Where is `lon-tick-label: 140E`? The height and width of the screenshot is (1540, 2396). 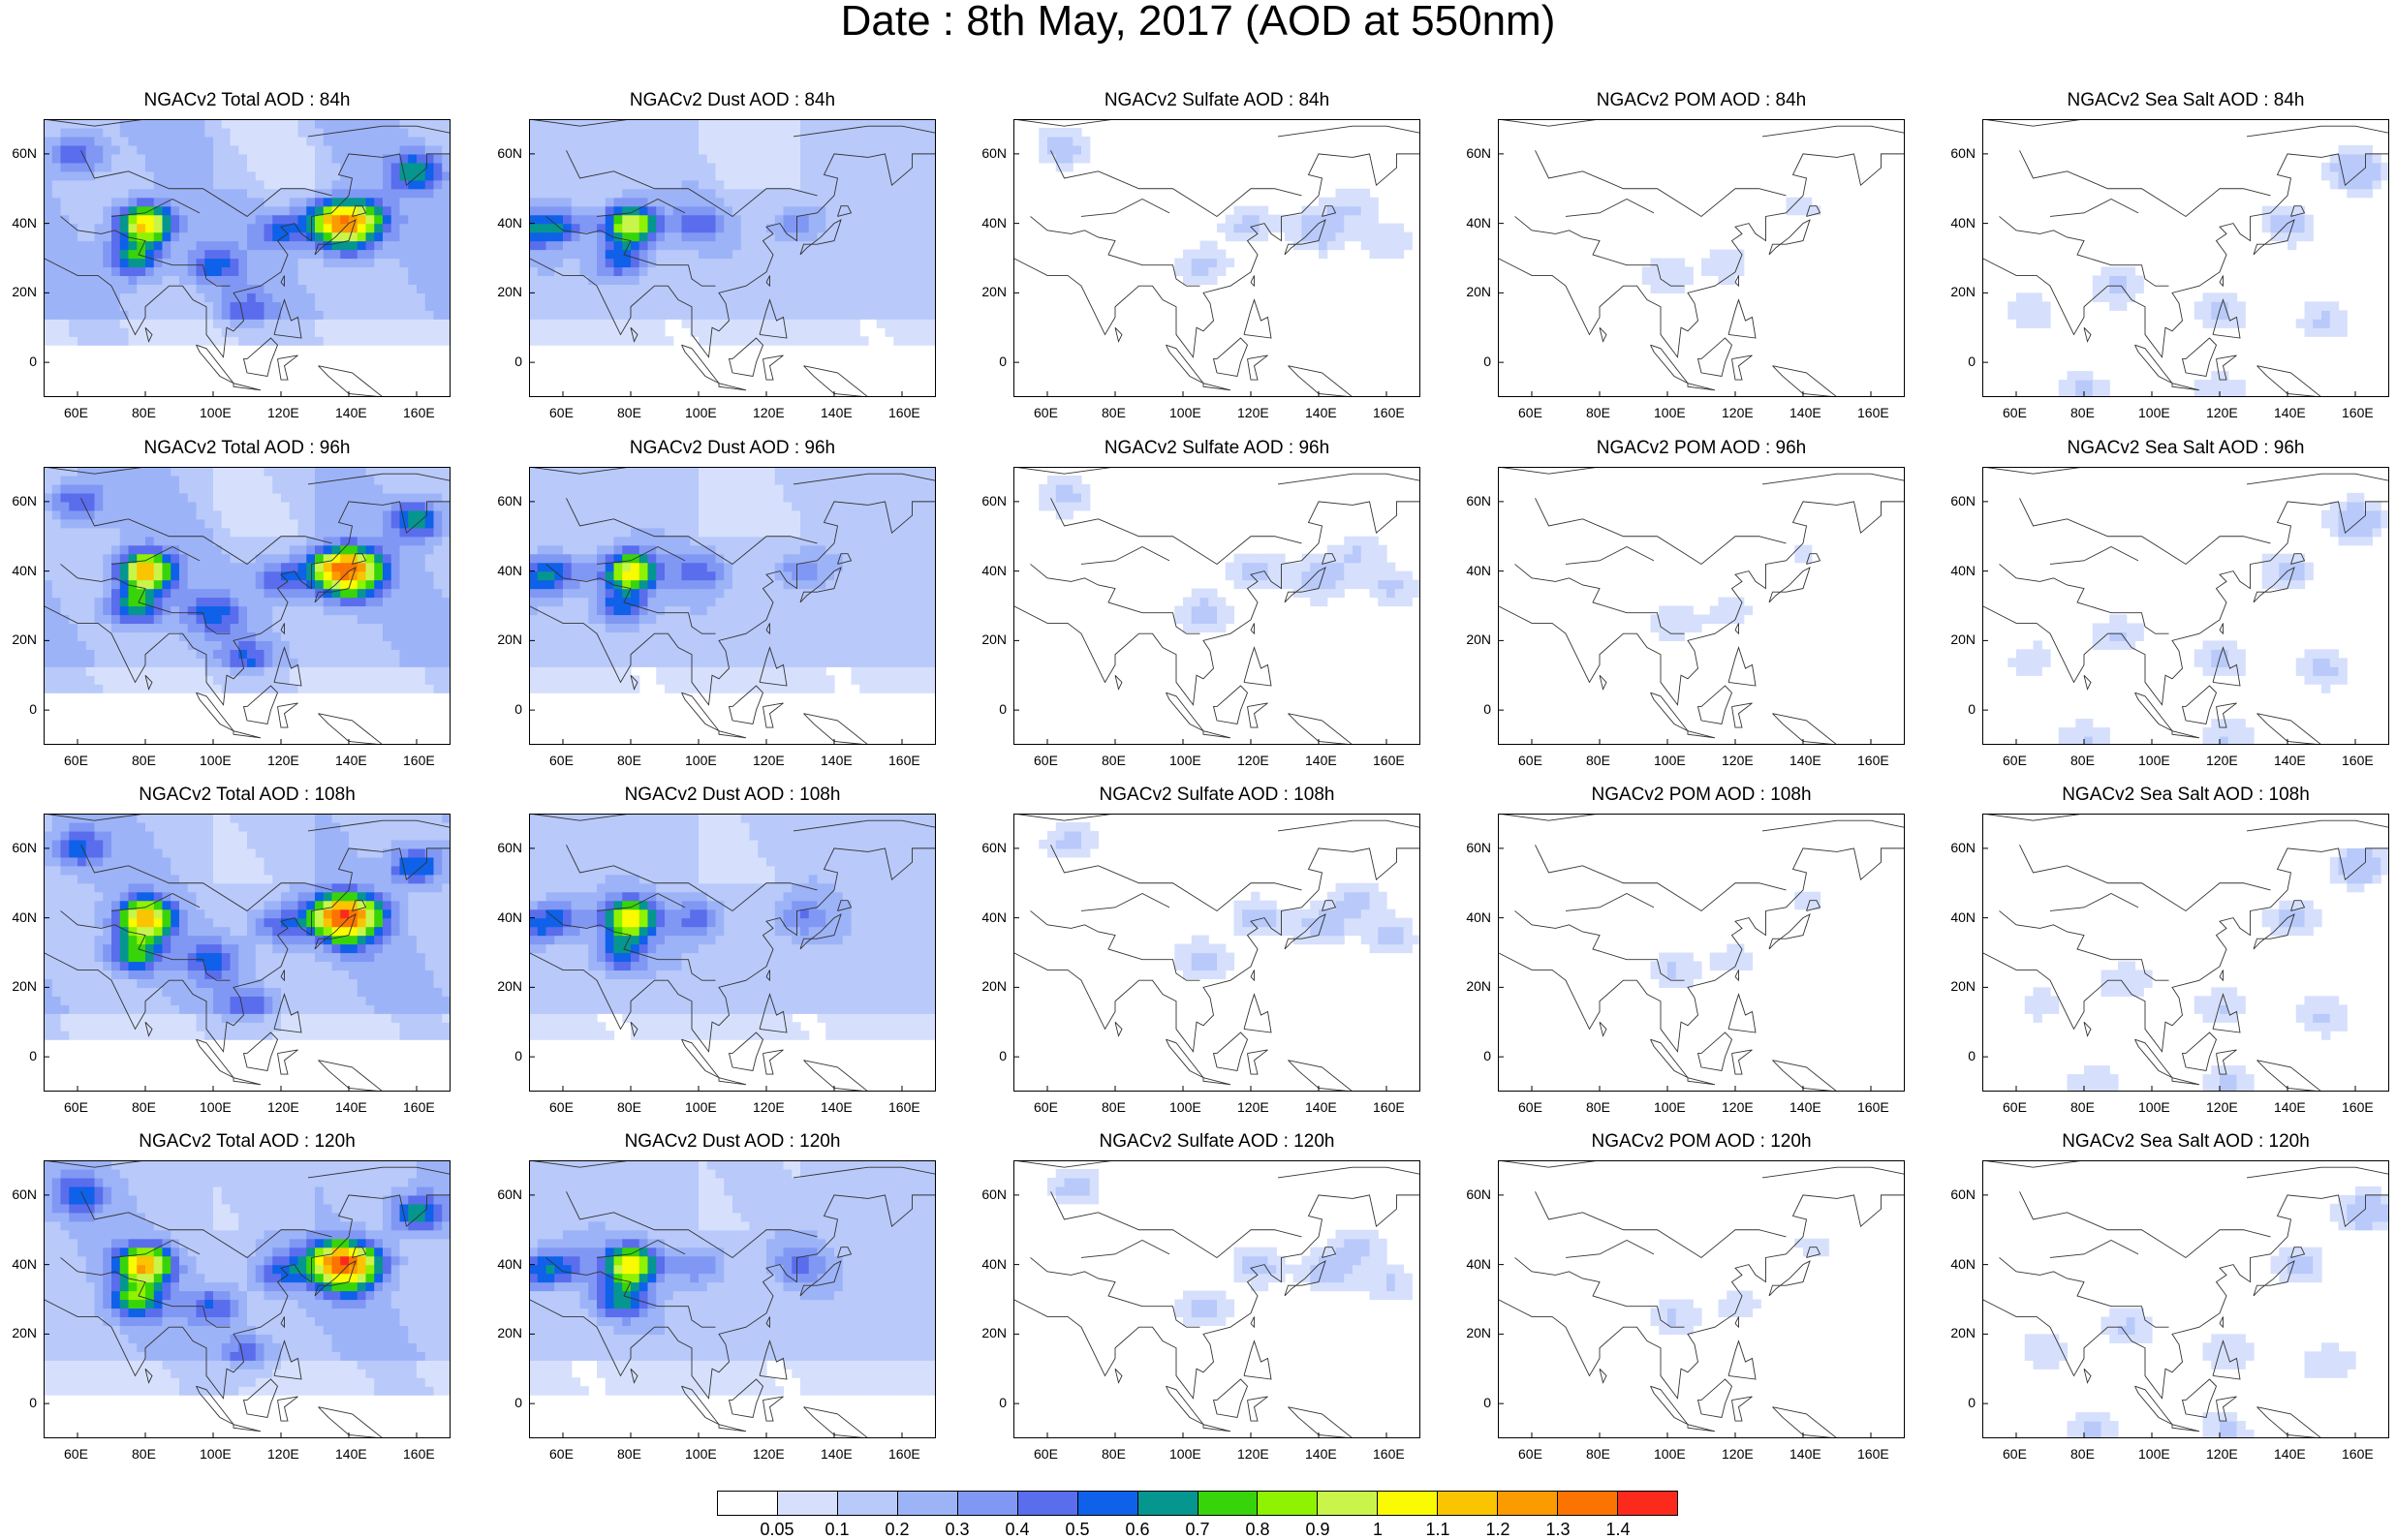
lon-tick-label: 140E is located at coordinates (1805, 412).